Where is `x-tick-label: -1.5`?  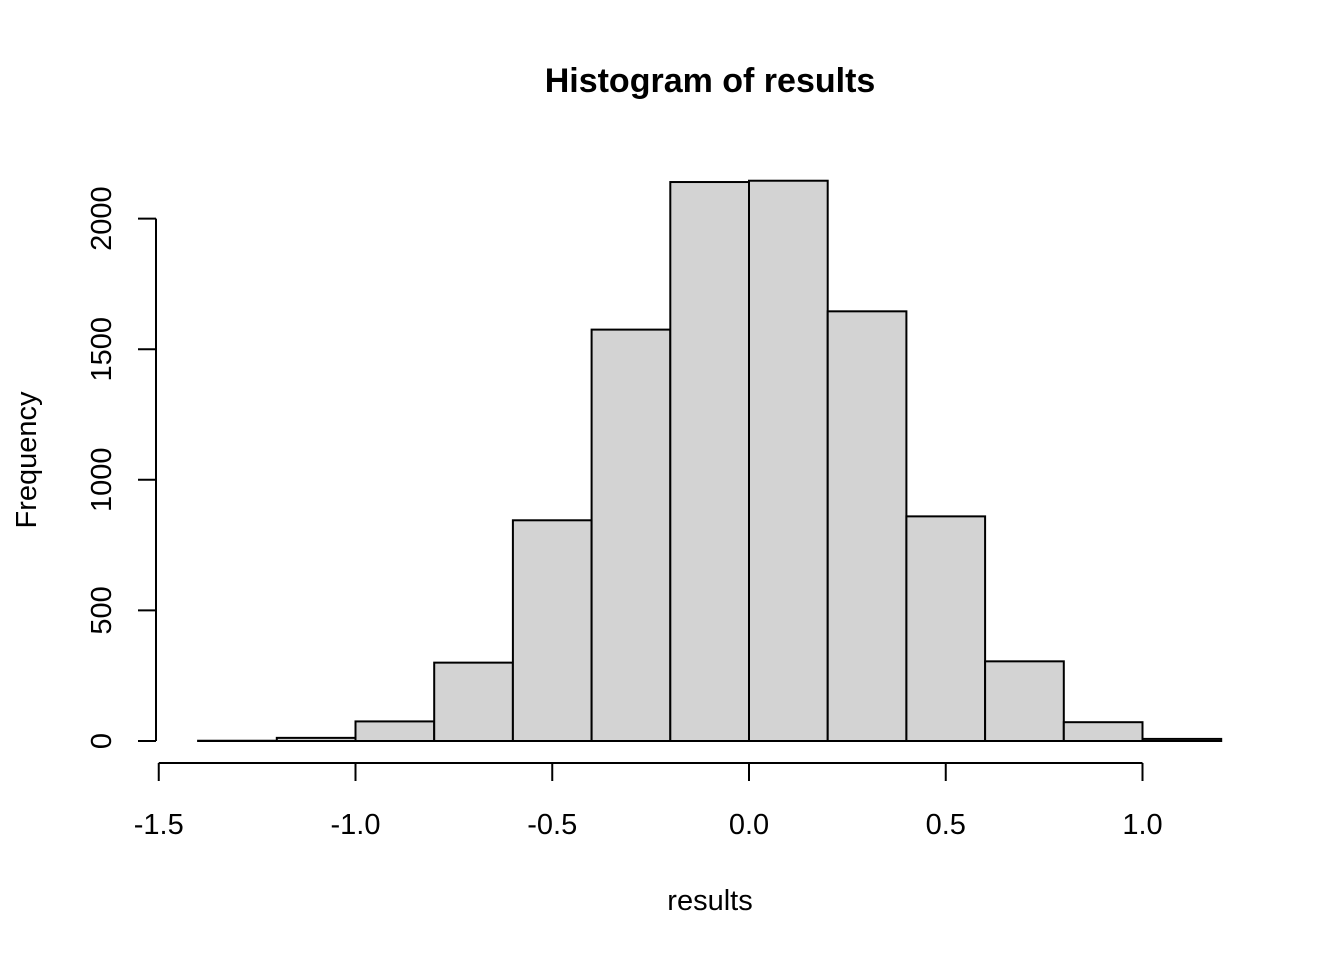
x-tick-label: -1.5 is located at coordinates (159, 825).